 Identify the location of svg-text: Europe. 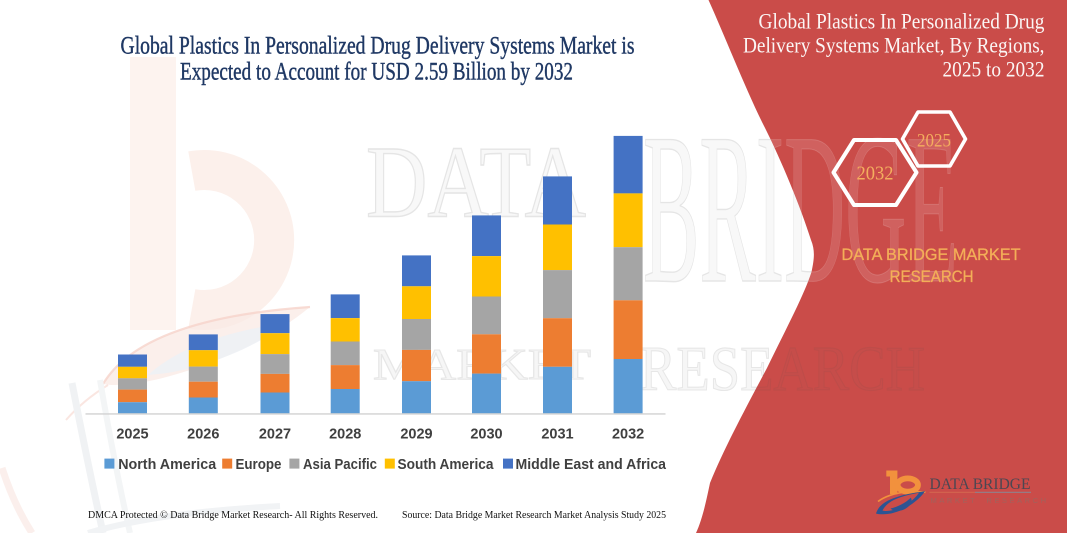
(259, 464).